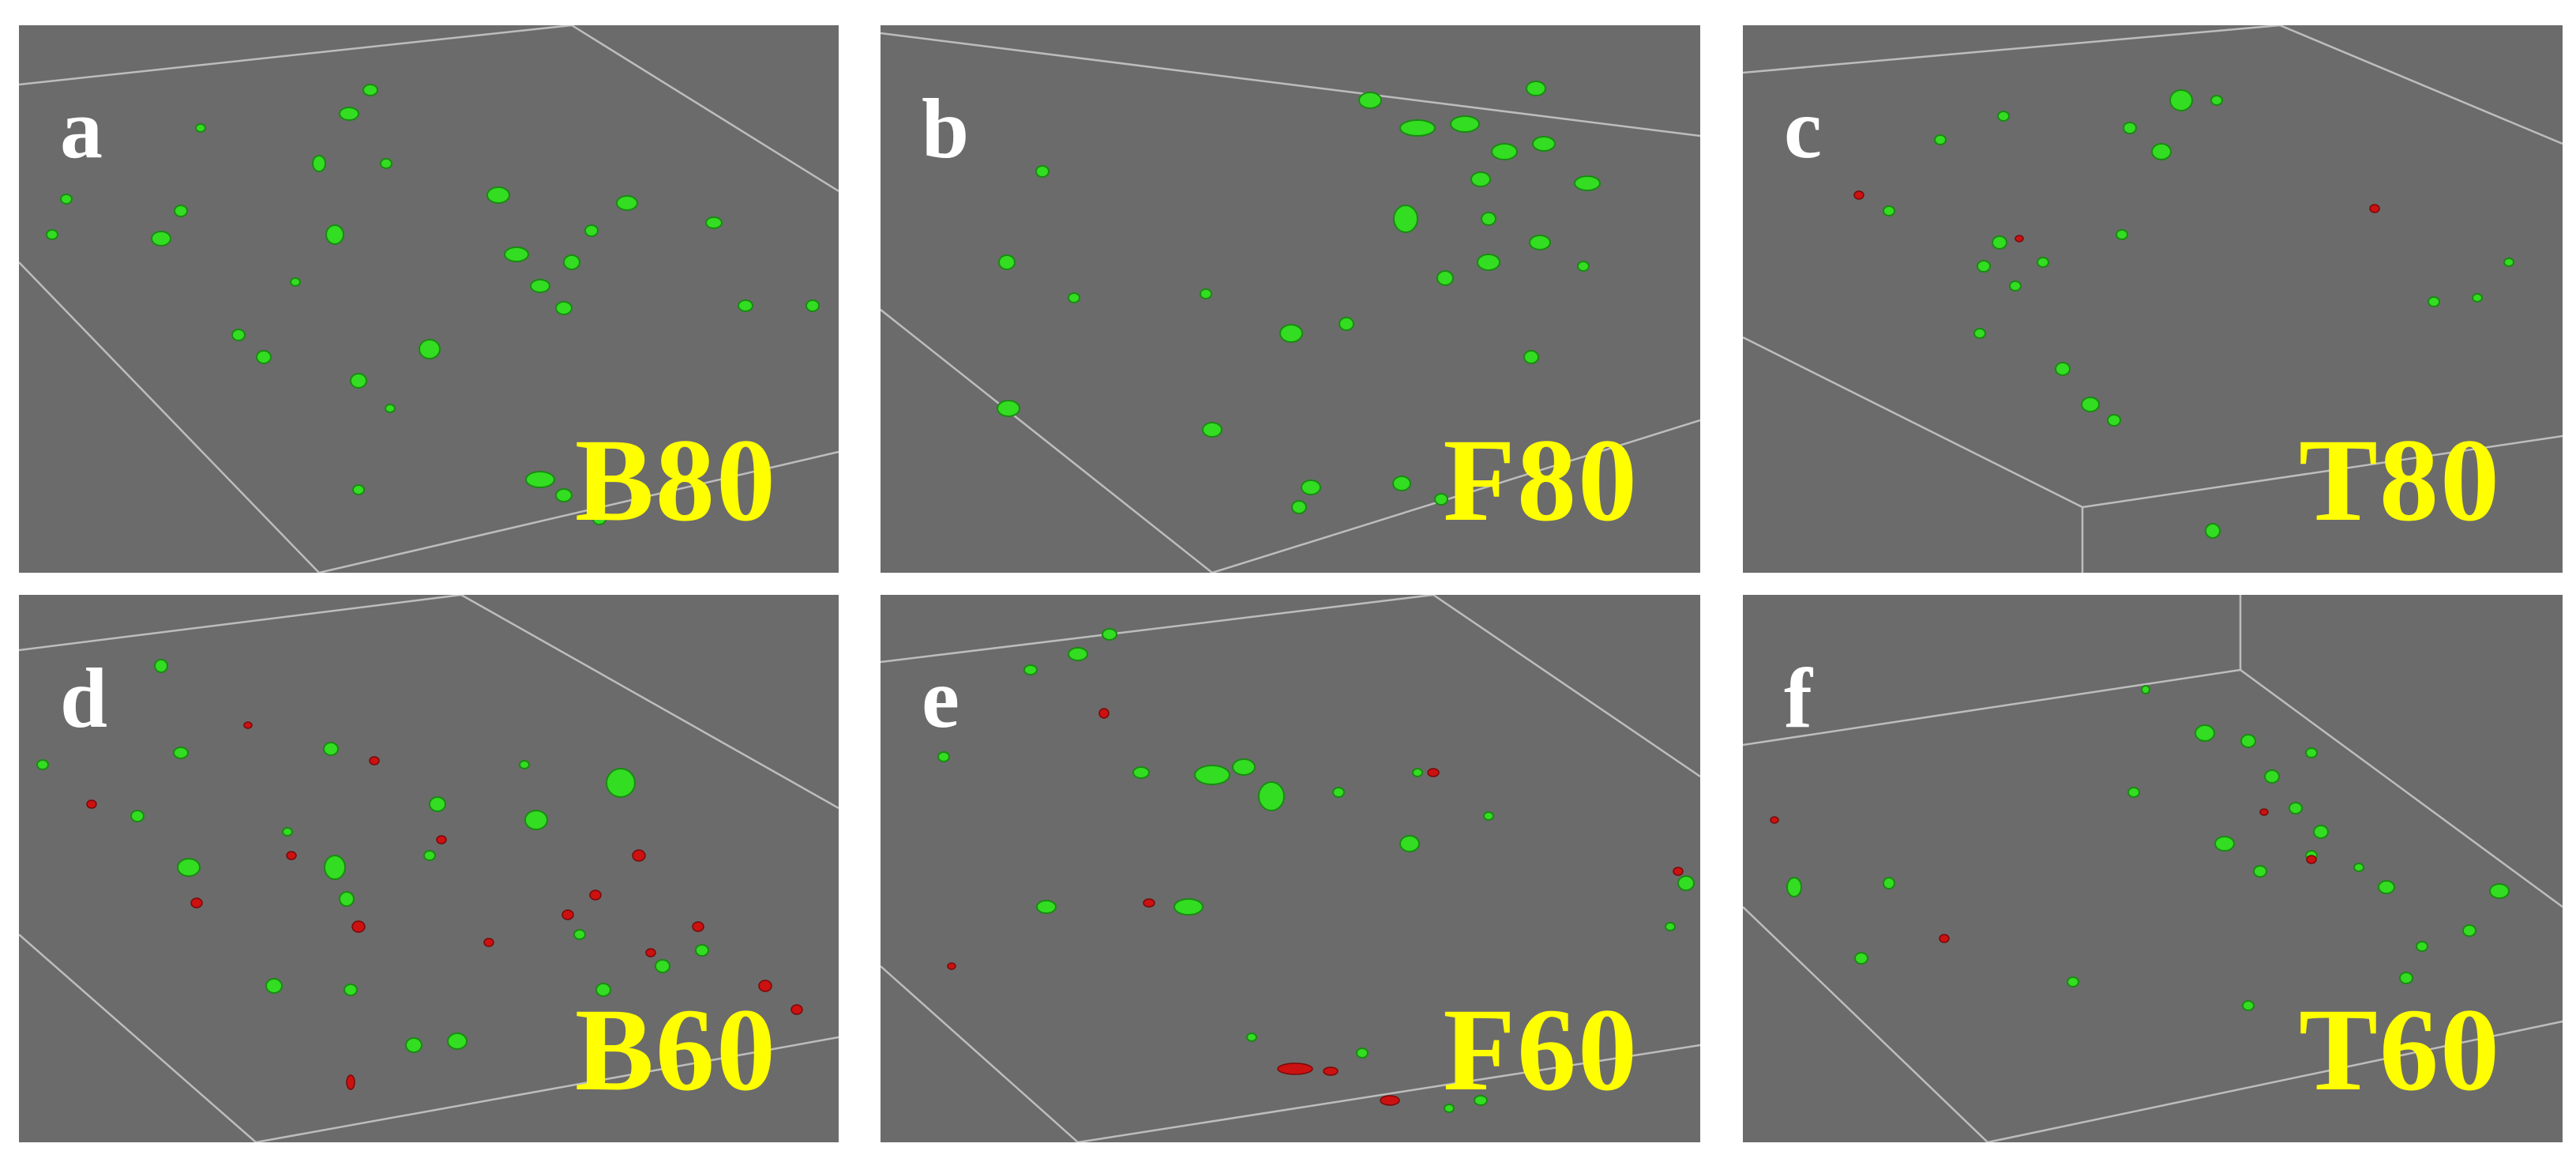 The image size is (2576, 1166). I want to click on panel-letter: e, so click(940, 699).